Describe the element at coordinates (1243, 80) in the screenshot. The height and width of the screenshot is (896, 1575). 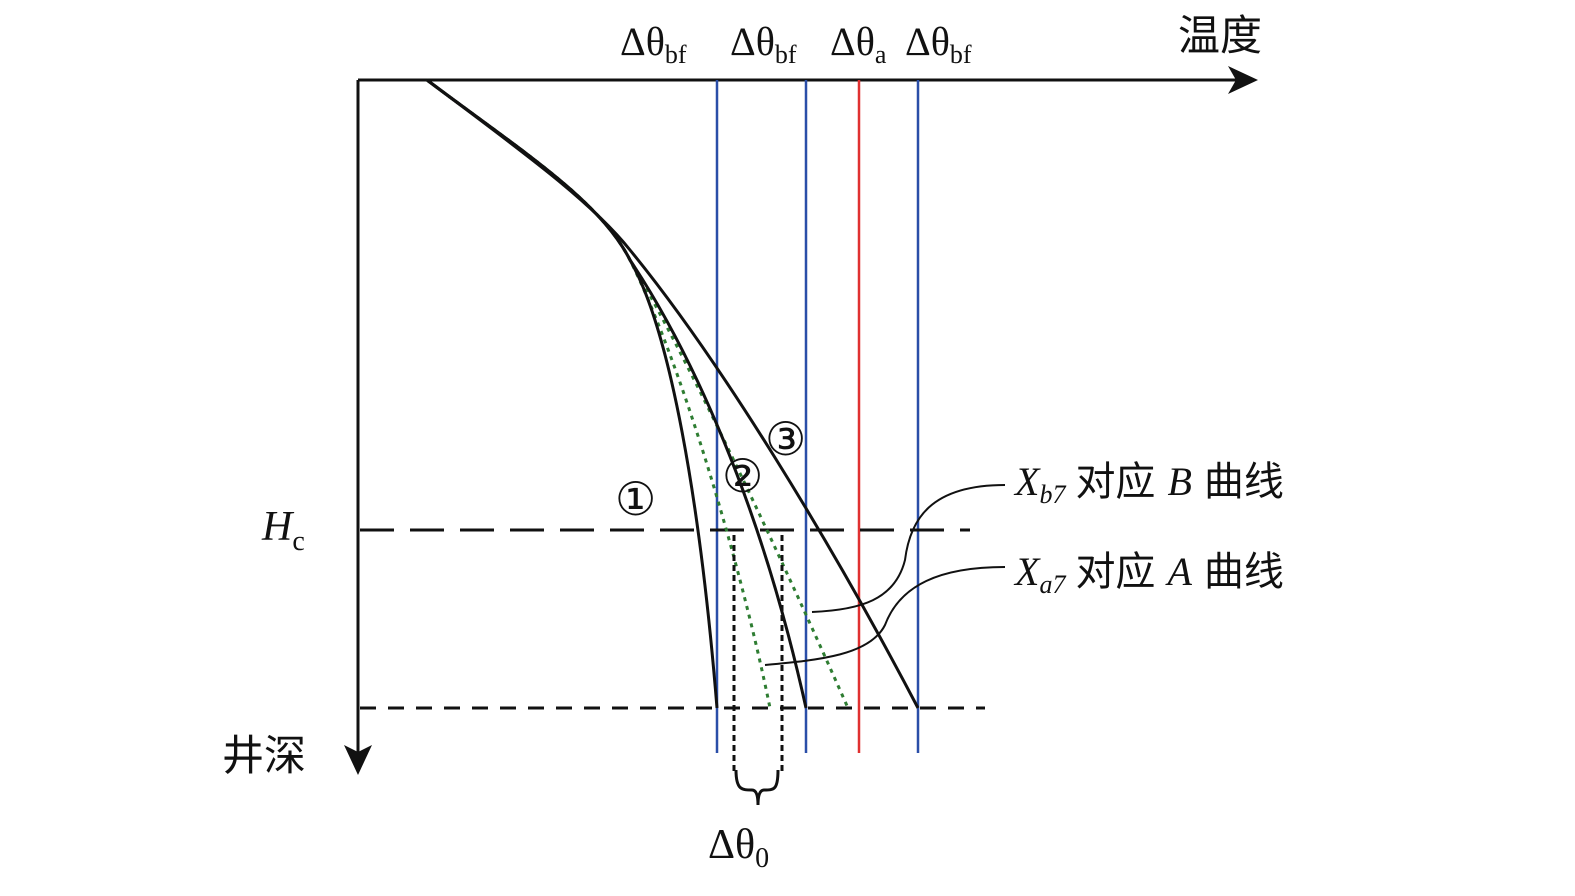
I see `x-axis-arrow-icon` at that location.